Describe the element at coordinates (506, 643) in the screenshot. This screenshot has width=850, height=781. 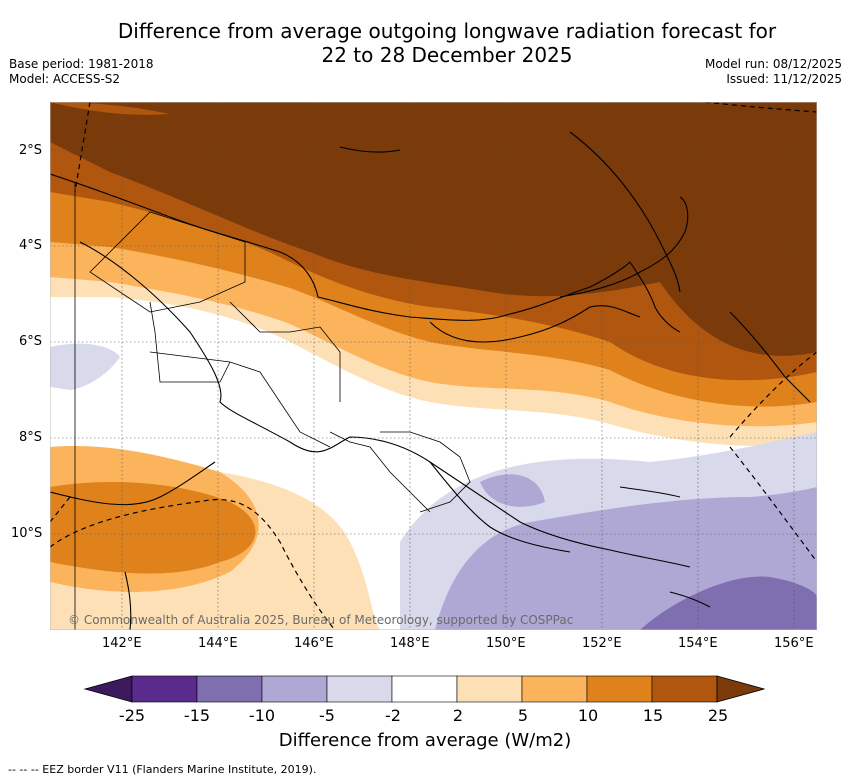
I see `lon-label: 150°E` at that location.